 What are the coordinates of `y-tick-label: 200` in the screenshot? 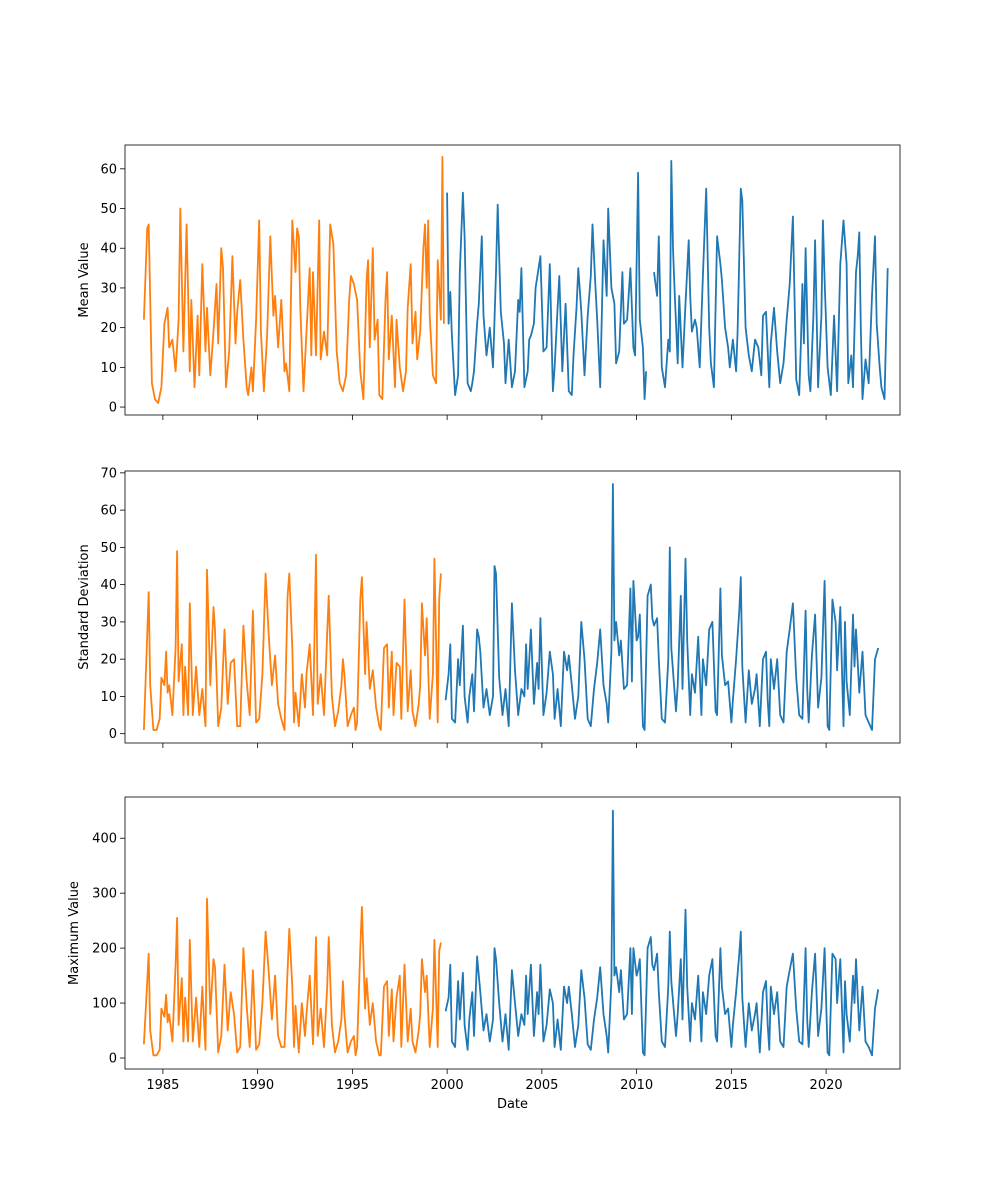 It's located at (104, 949).